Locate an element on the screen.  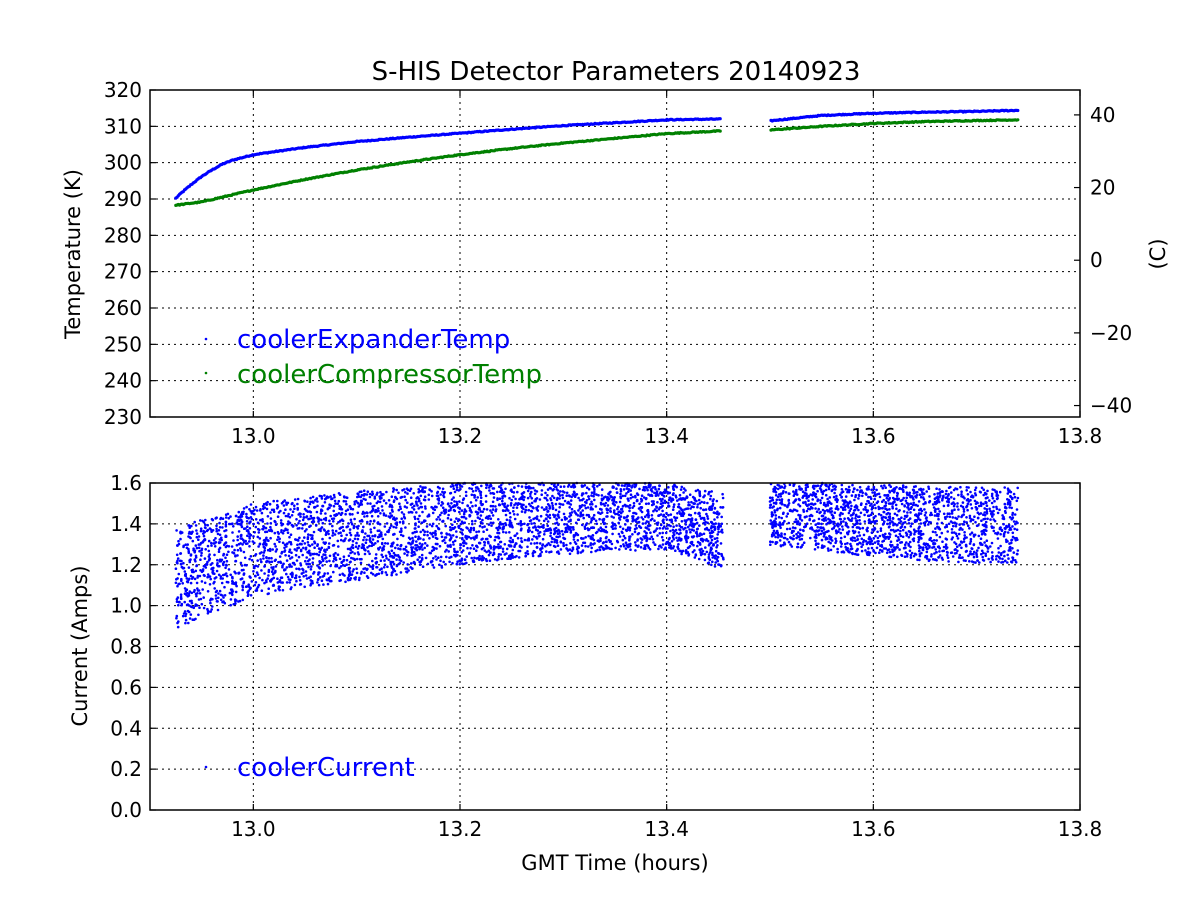
legend-marker-expander is located at coordinates (206, 339).